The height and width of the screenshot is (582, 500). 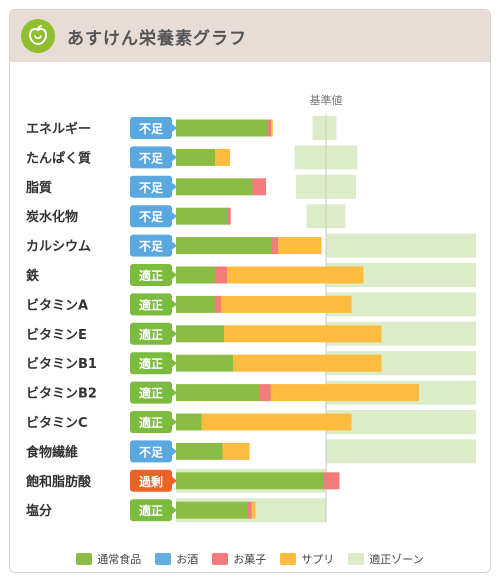 What do you see at coordinates (157, 38) in the screenshot?
I see `page-title: あすけん栄養素グラフ` at bounding box center [157, 38].